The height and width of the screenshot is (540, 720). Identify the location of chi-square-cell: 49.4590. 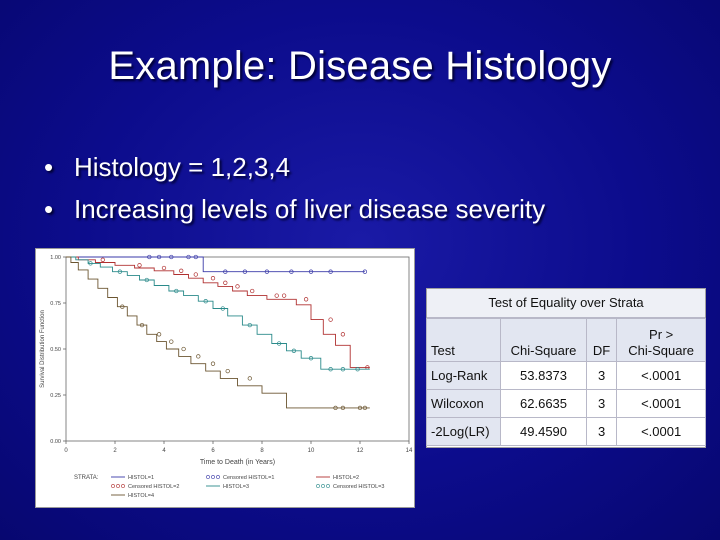
(543, 431).